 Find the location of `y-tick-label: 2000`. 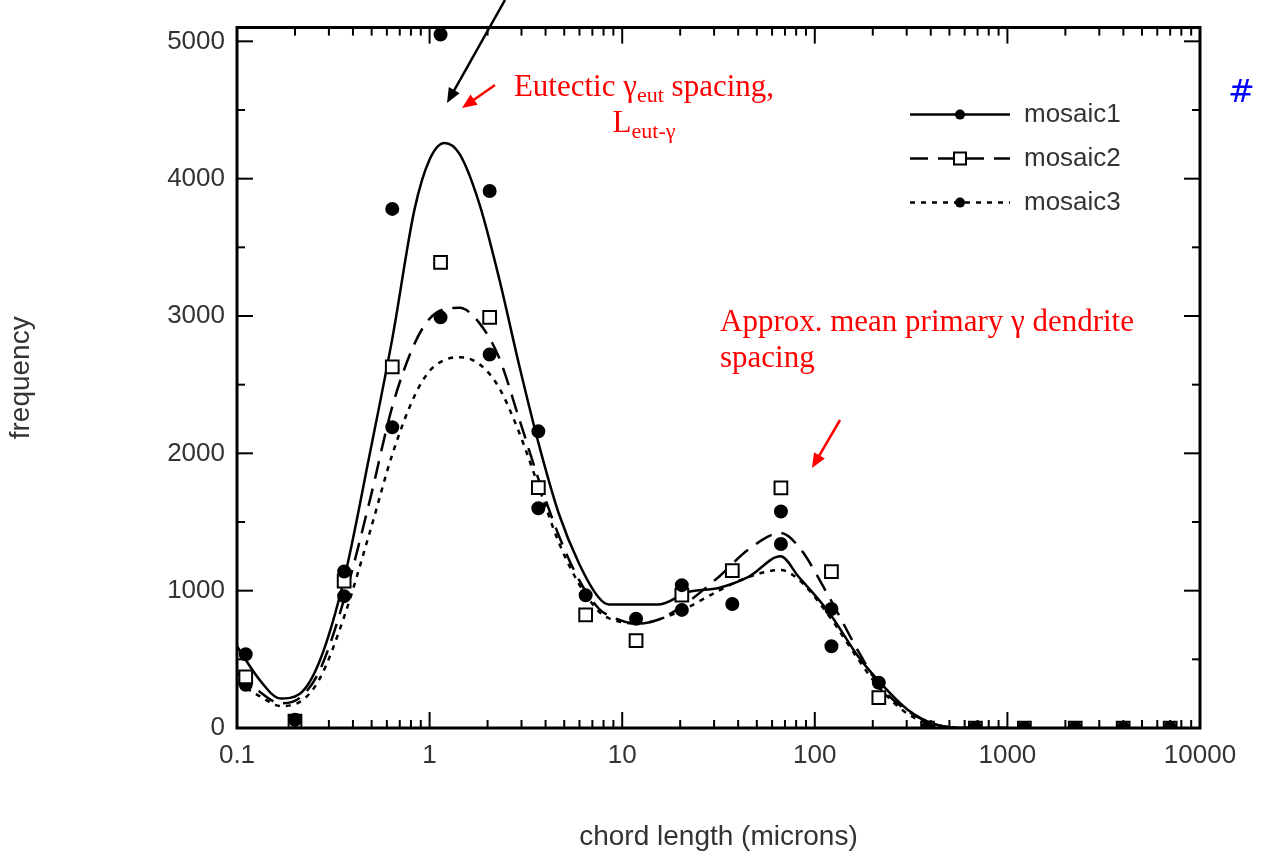

y-tick-label: 2000 is located at coordinates (196, 451).